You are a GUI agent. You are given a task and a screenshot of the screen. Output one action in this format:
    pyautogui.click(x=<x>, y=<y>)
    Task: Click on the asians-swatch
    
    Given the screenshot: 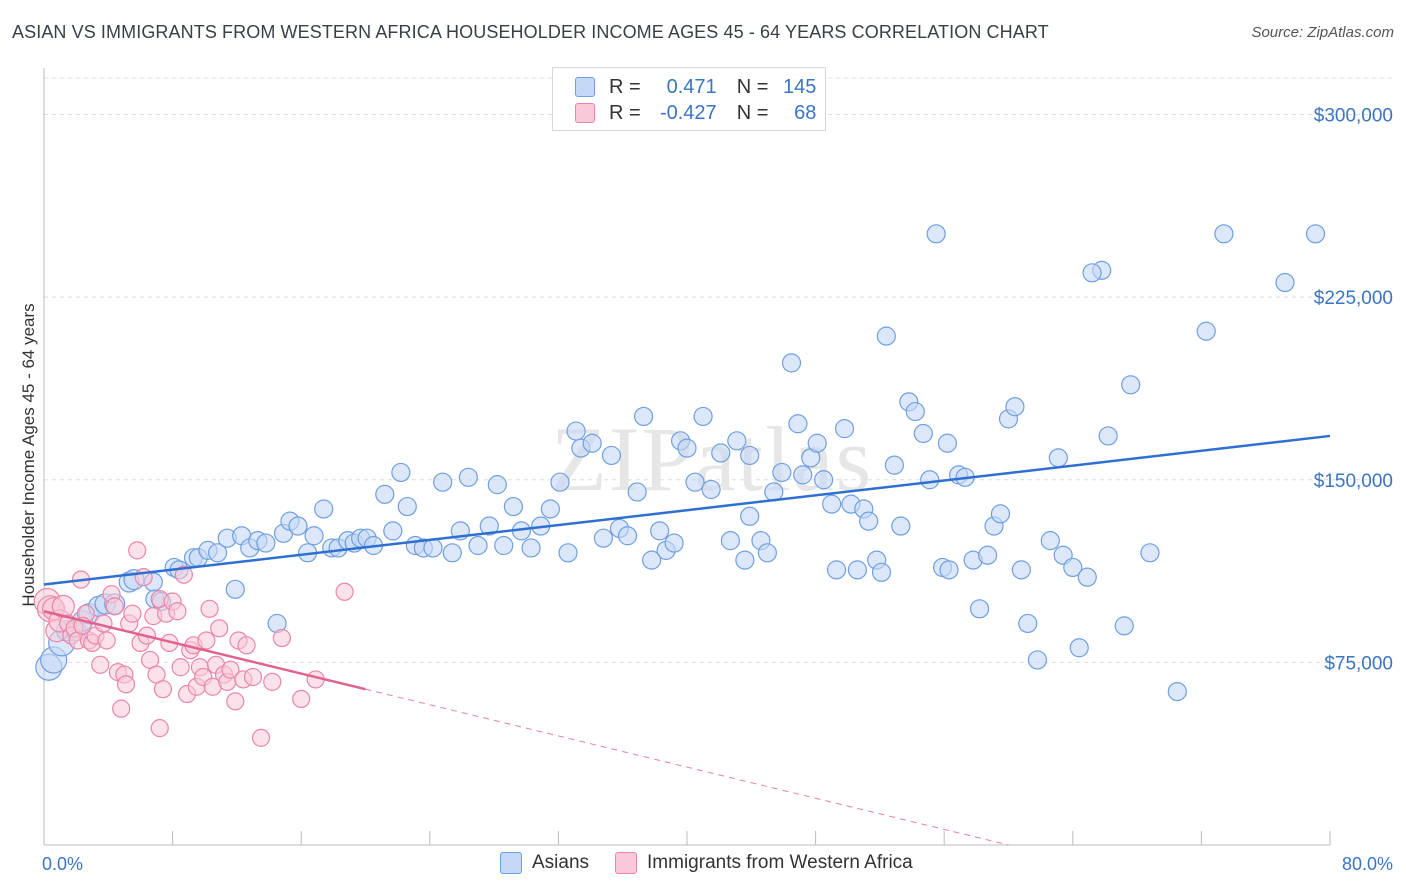 What is the action you would take?
    pyautogui.click(x=585, y=87)
    